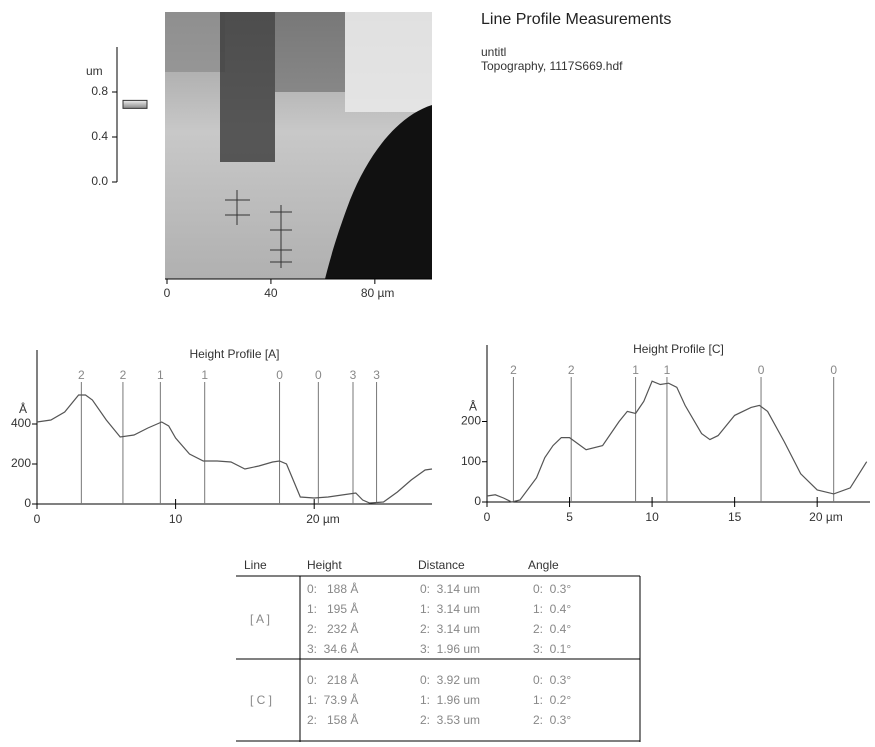  Describe the element at coordinates (552, 700) in the screenshot. I see `cell: 1: 0.2°` at that location.